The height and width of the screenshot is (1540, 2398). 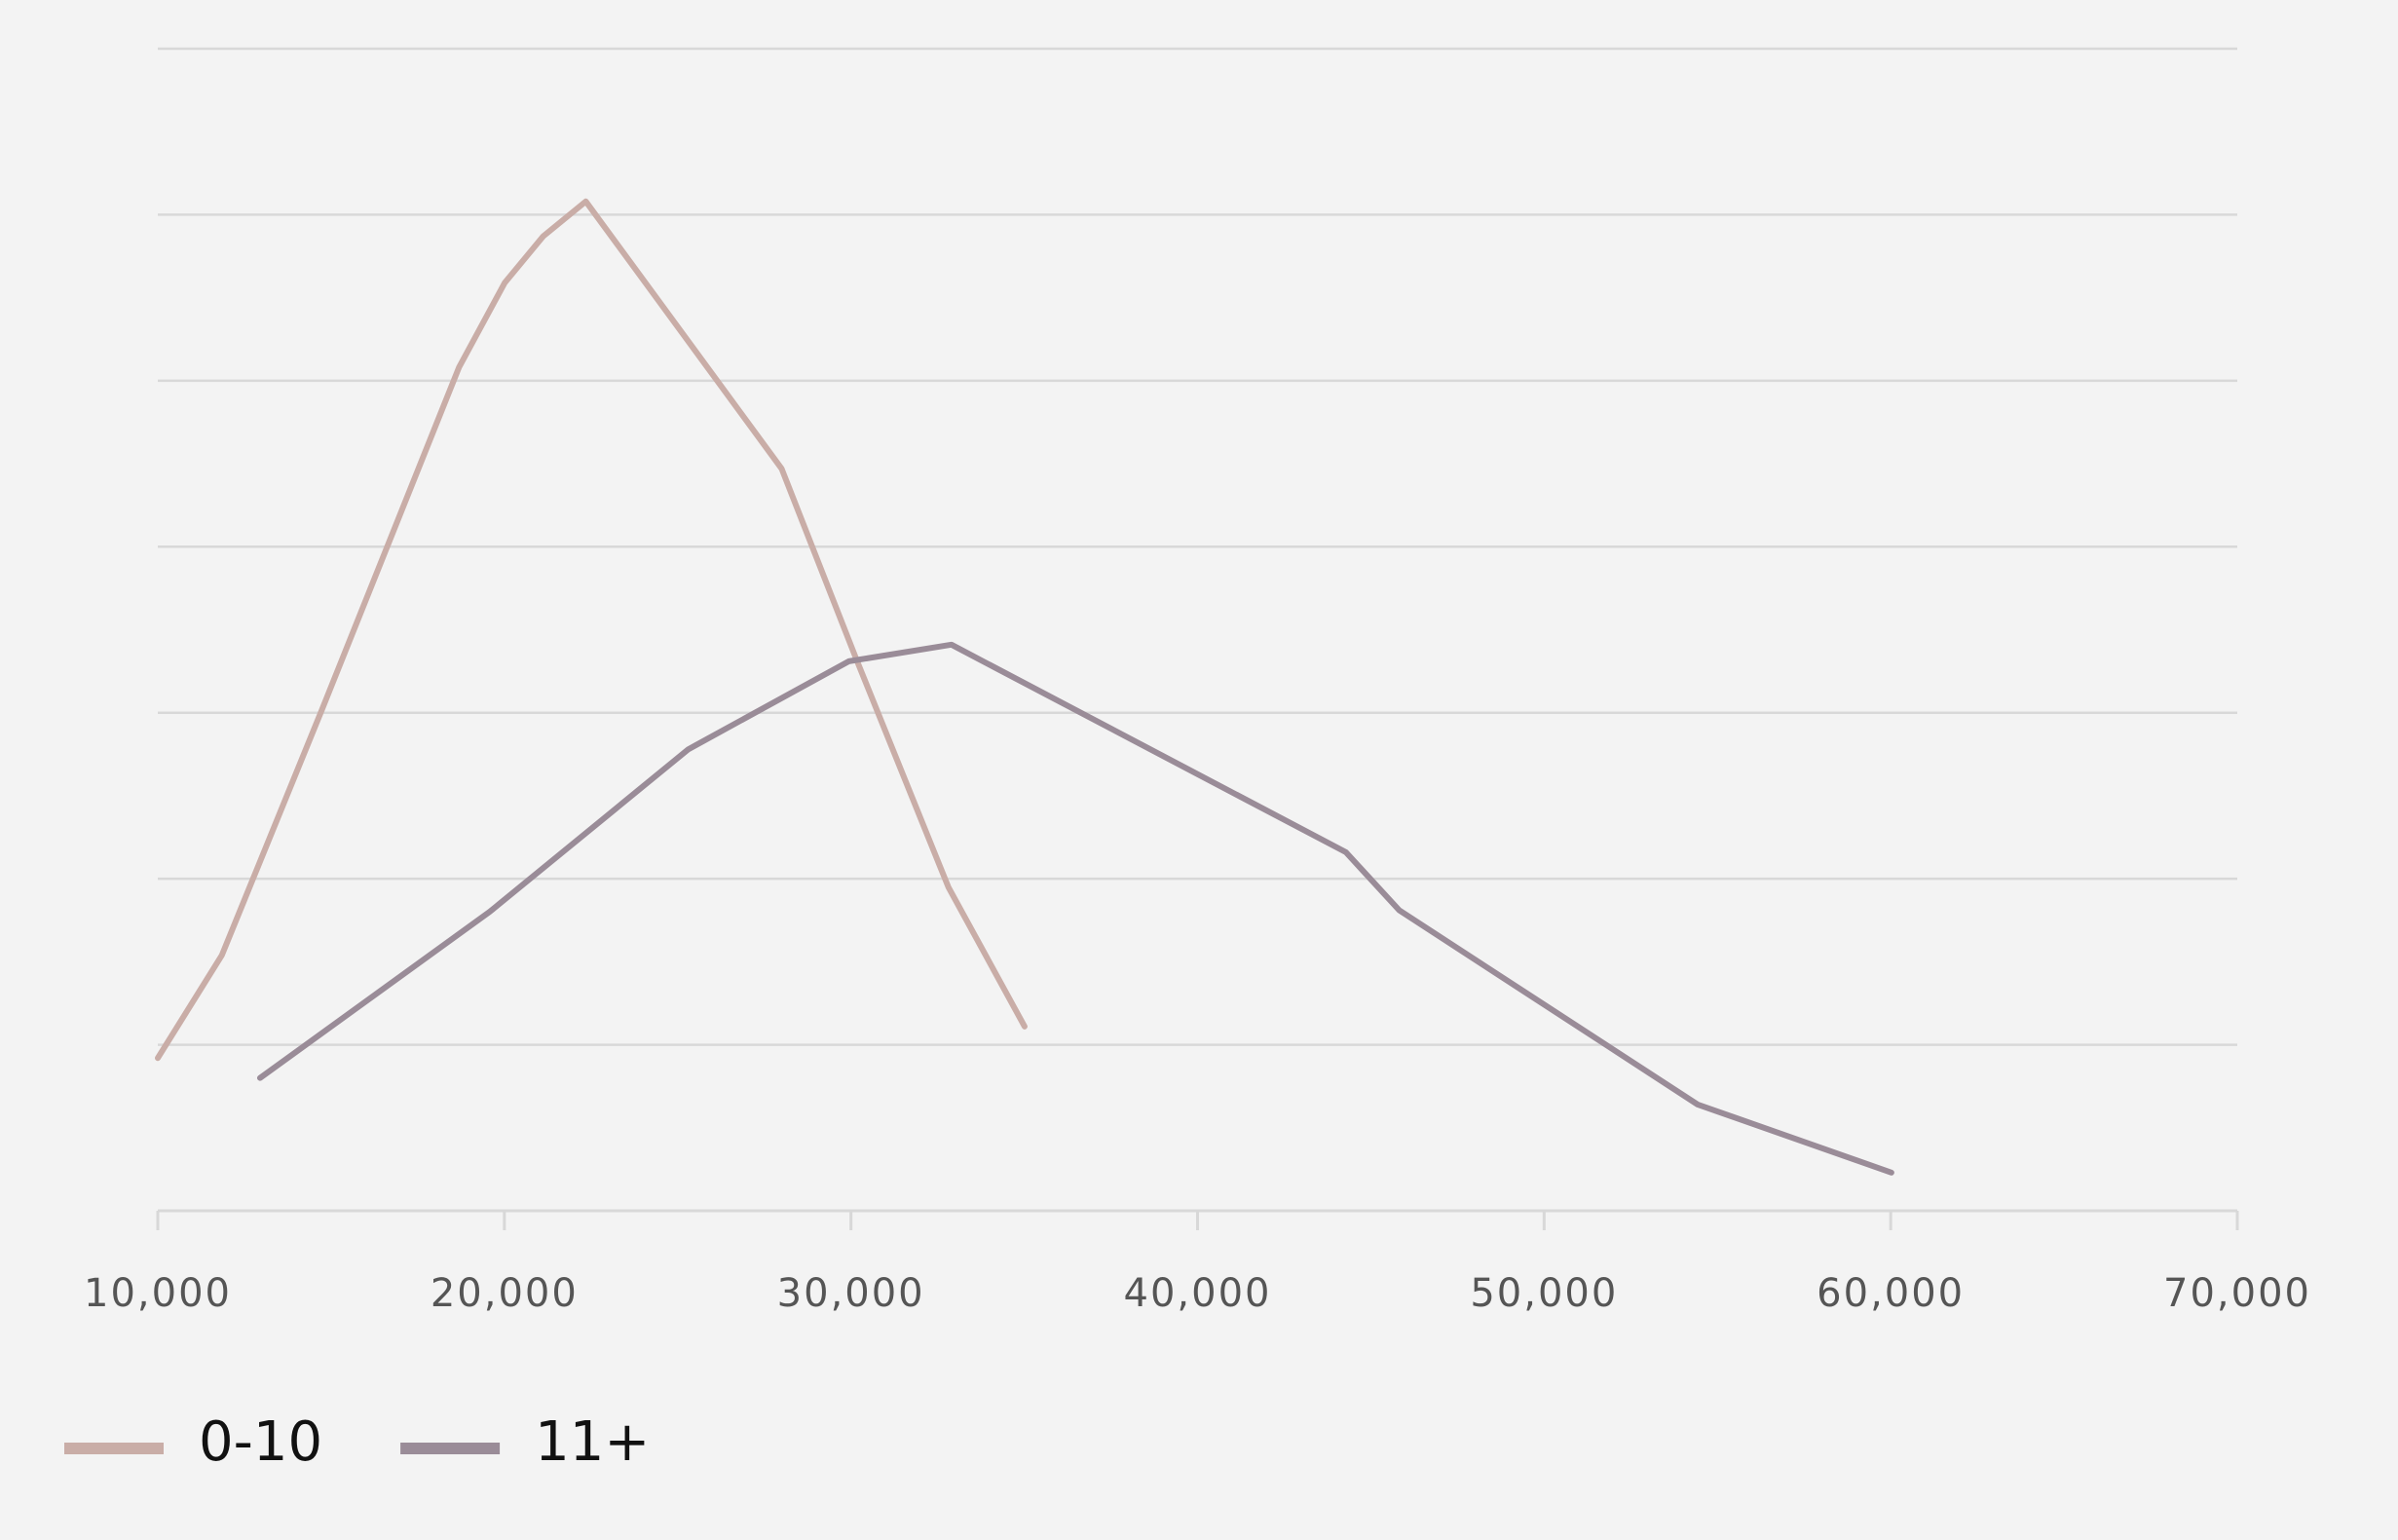 What do you see at coordinates (261, 1442) in the screenshot?
I see `legend-label: 0-10` at bounding box center [261, 1442].